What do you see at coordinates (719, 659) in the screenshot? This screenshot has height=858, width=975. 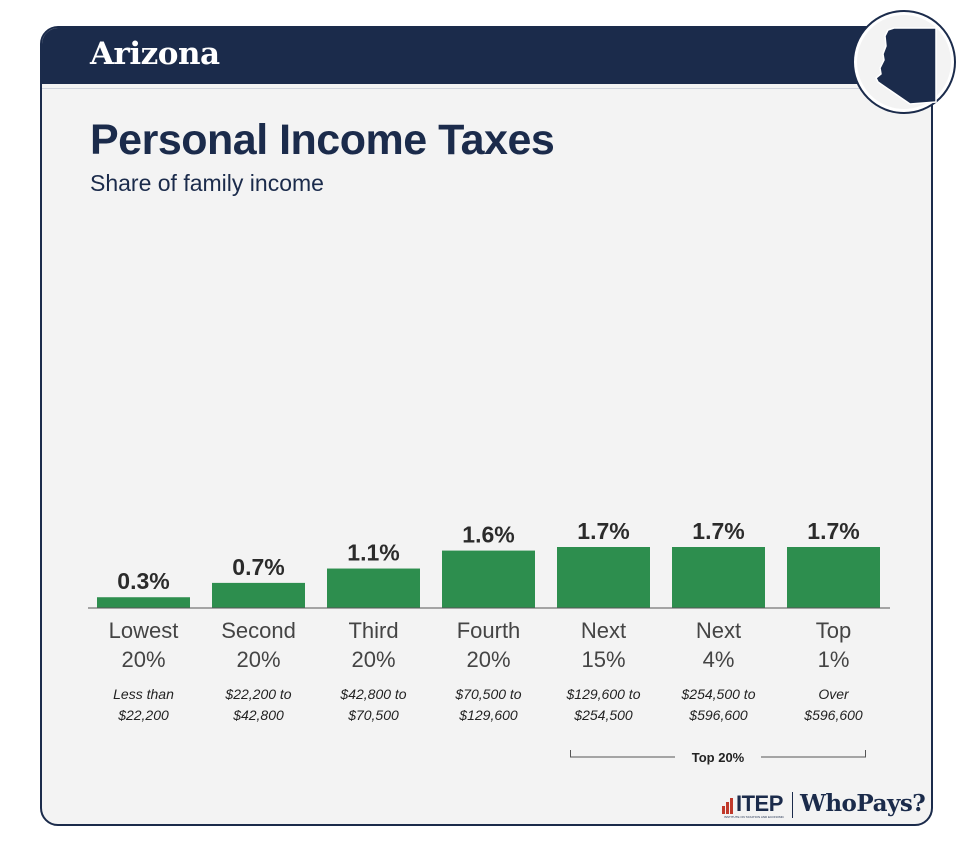 I see `category-label: 4%` at bounding box center [719, 659].